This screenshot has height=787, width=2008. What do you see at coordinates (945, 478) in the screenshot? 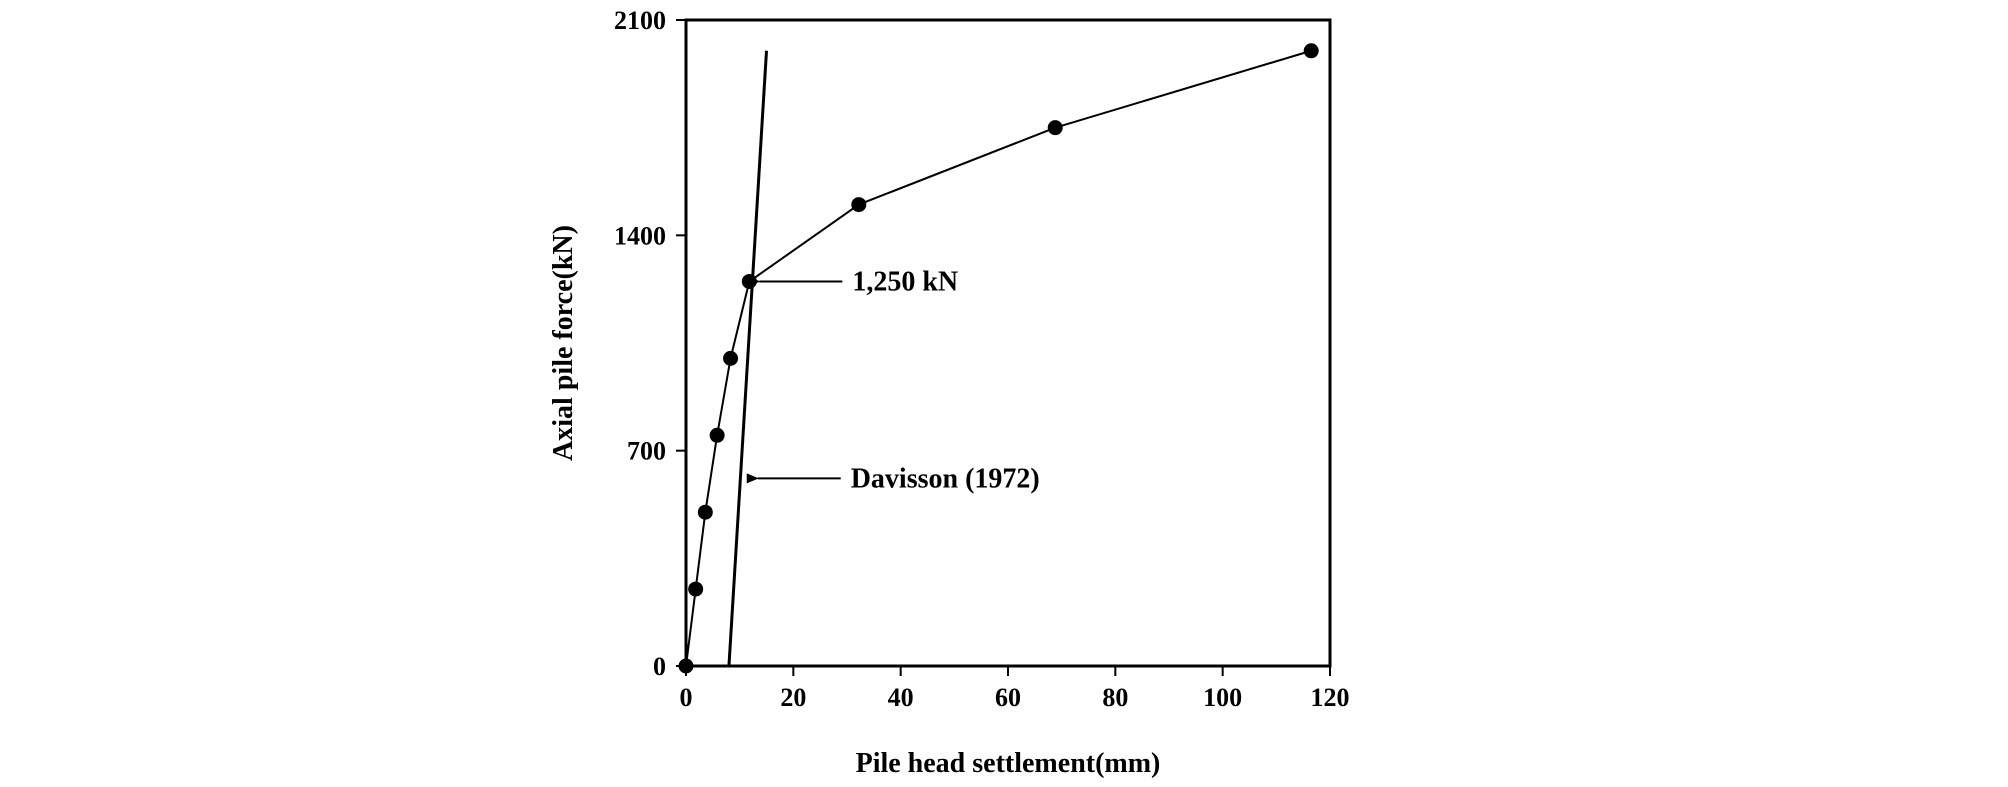
I see `annotation-label: Davisson (1972)` at bounding box center [945, 478].